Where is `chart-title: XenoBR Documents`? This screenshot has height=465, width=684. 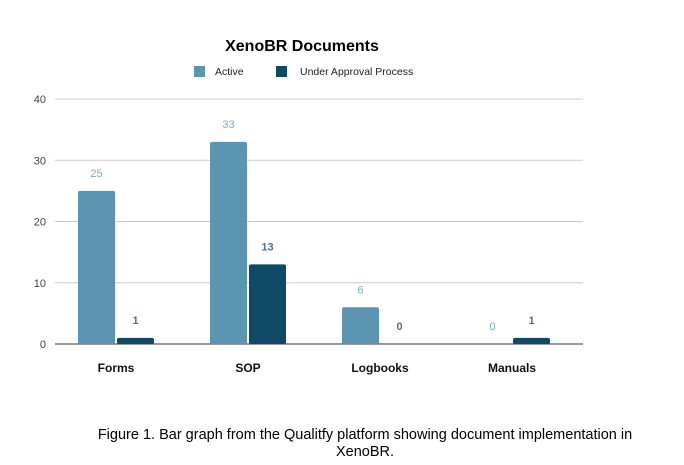
chart-title: XenoBR Documents is located at coordinates (302, 46).